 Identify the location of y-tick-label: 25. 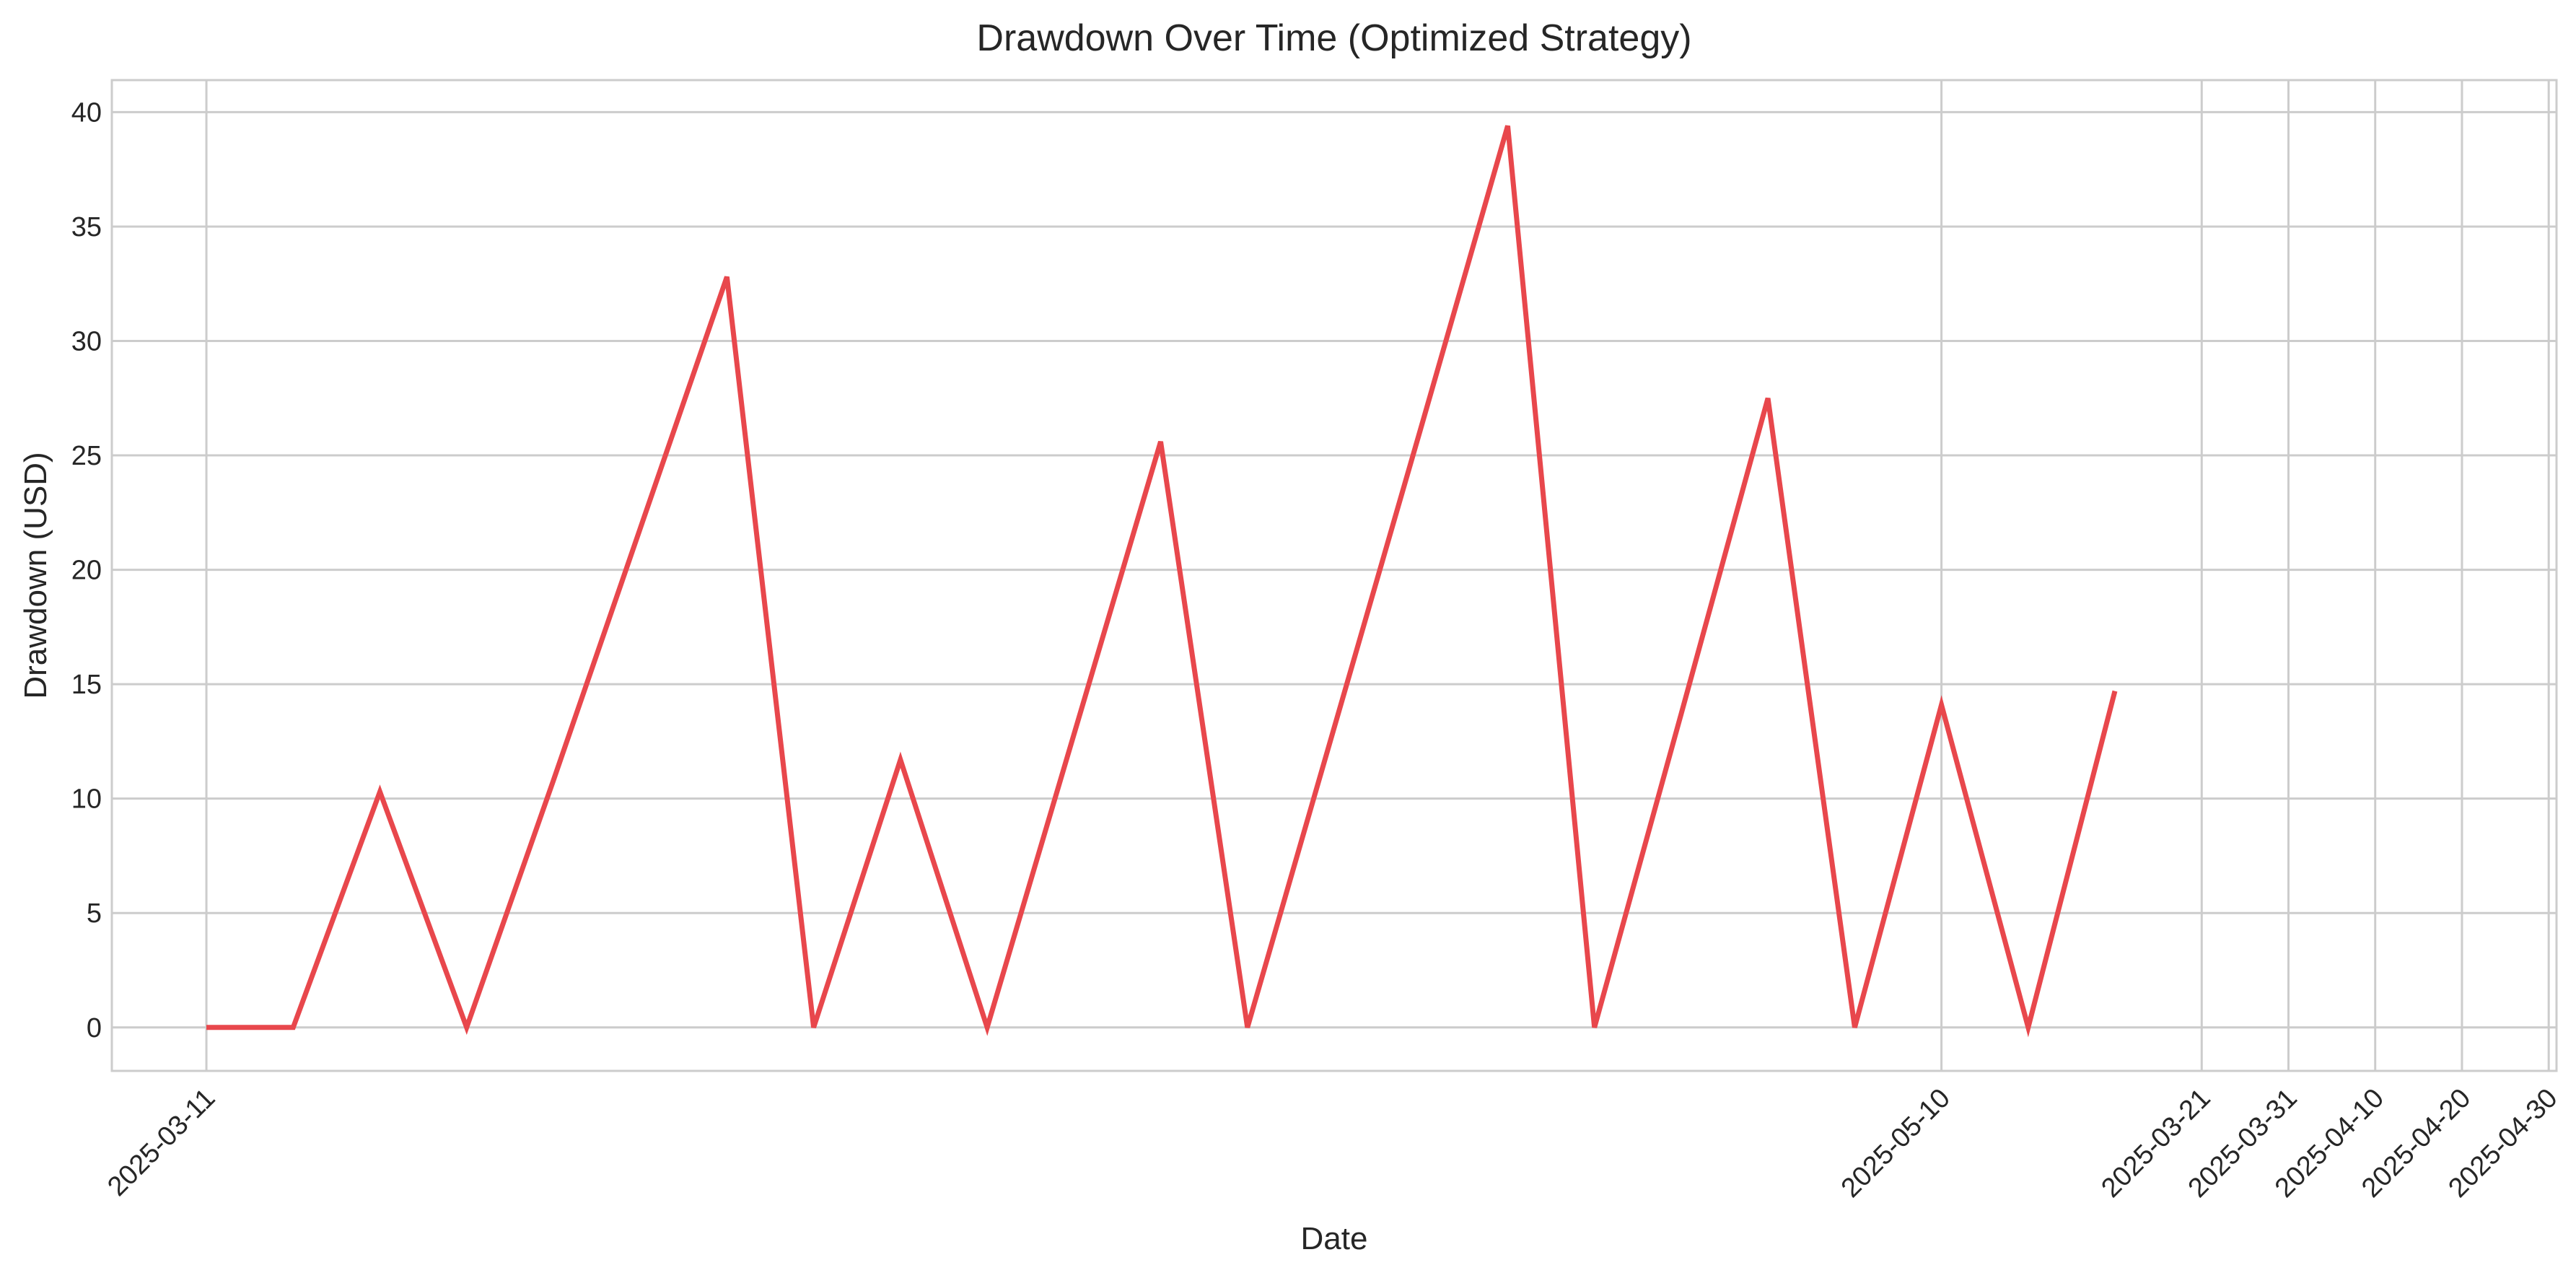
(86, 456).